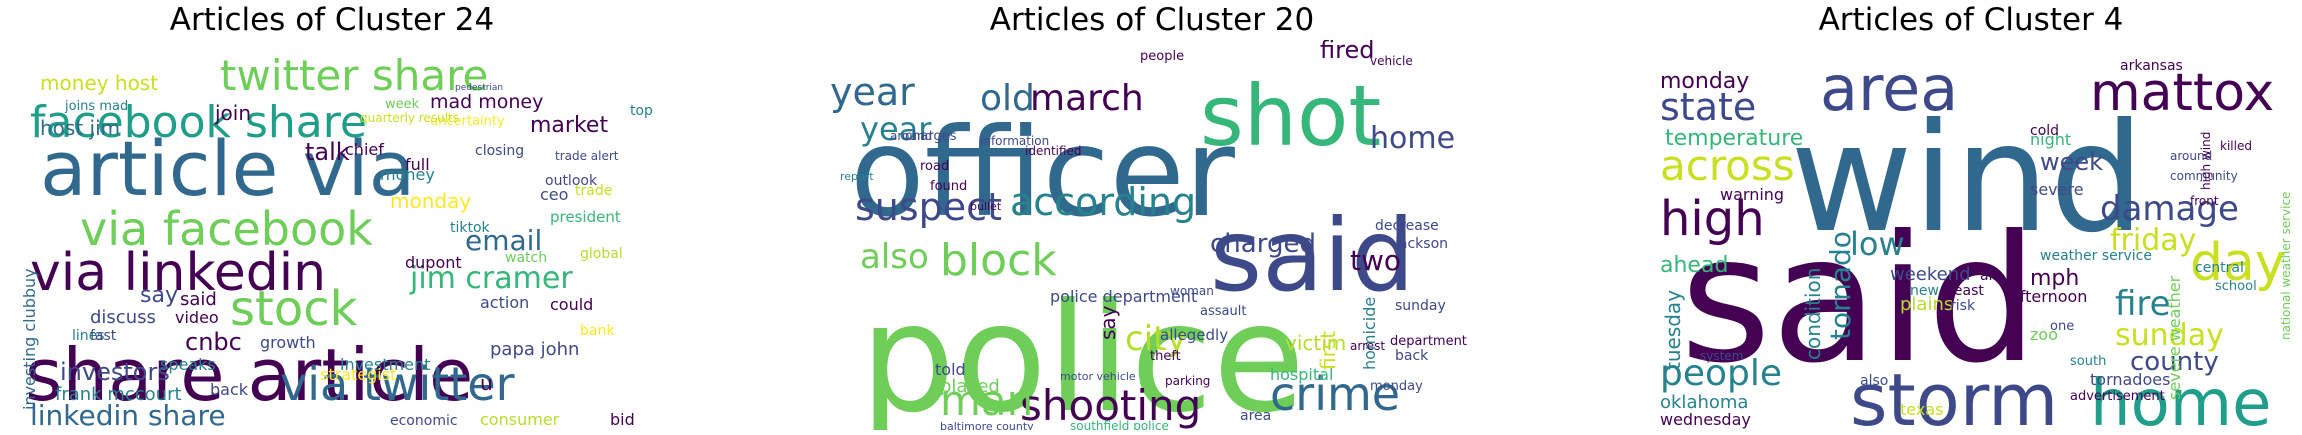 This screenshot has width=2302, height=435. What do you see at coordinates (358, 374) in the screenshot?
I see `cloud-word: strategist` at bounding box center [358, 374].